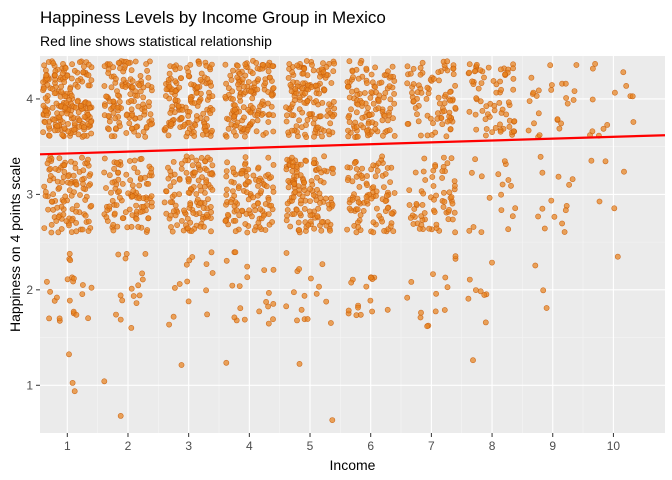 The width and height of the screenshot is (672, 480). What do you see at coordinates (492, 446) in the screenshot?
I see `x-tick-label: 8` at bounding box center [492, 446].